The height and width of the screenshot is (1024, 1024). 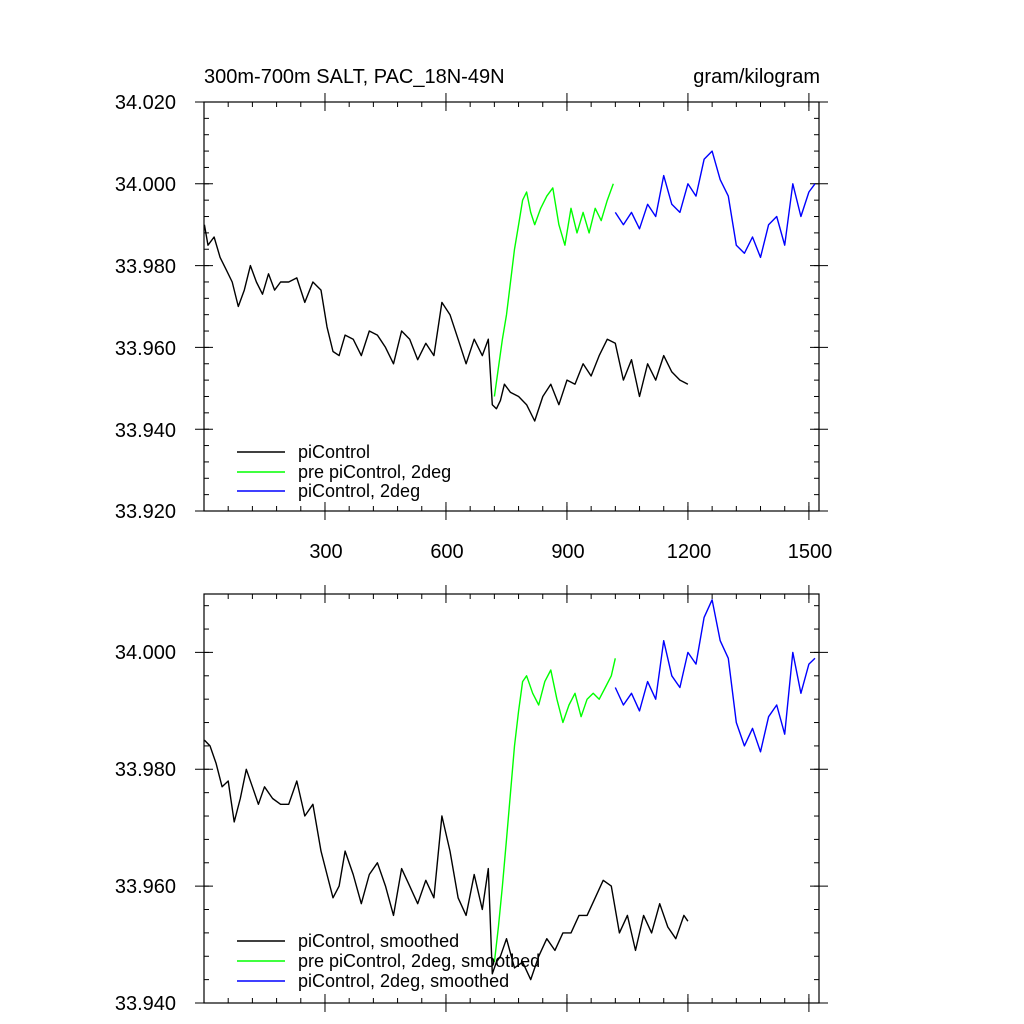 What do you see at coordinates (689, 552) in the screenshot?
I see `top-xtick-label: 1200` at bounding box center [689, 552].